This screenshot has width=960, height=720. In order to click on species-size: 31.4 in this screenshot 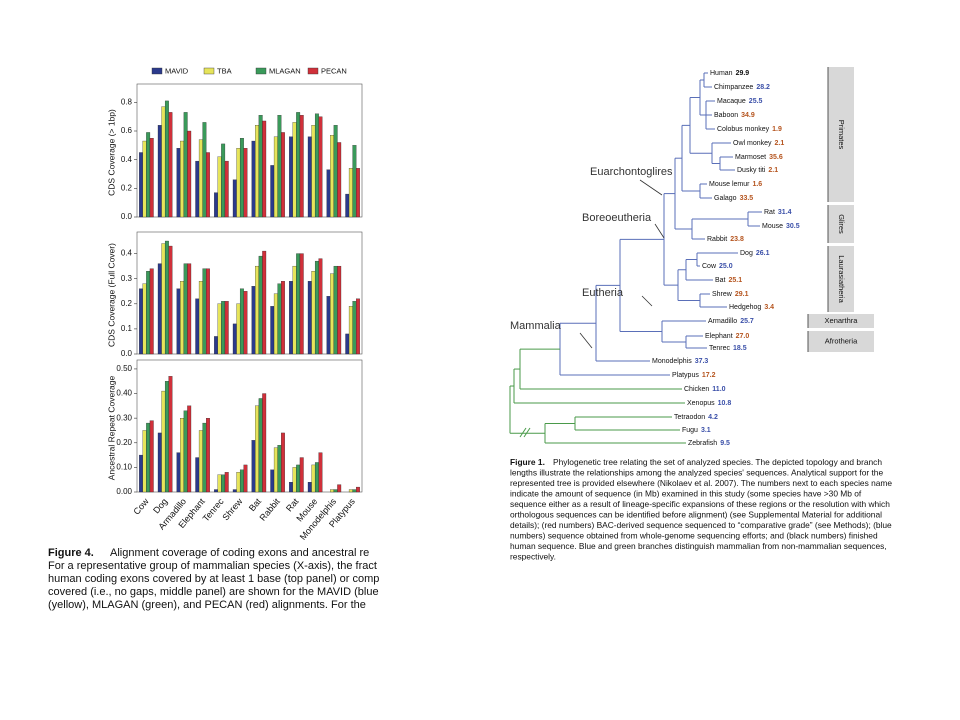, I will do `click(785, 212)`.